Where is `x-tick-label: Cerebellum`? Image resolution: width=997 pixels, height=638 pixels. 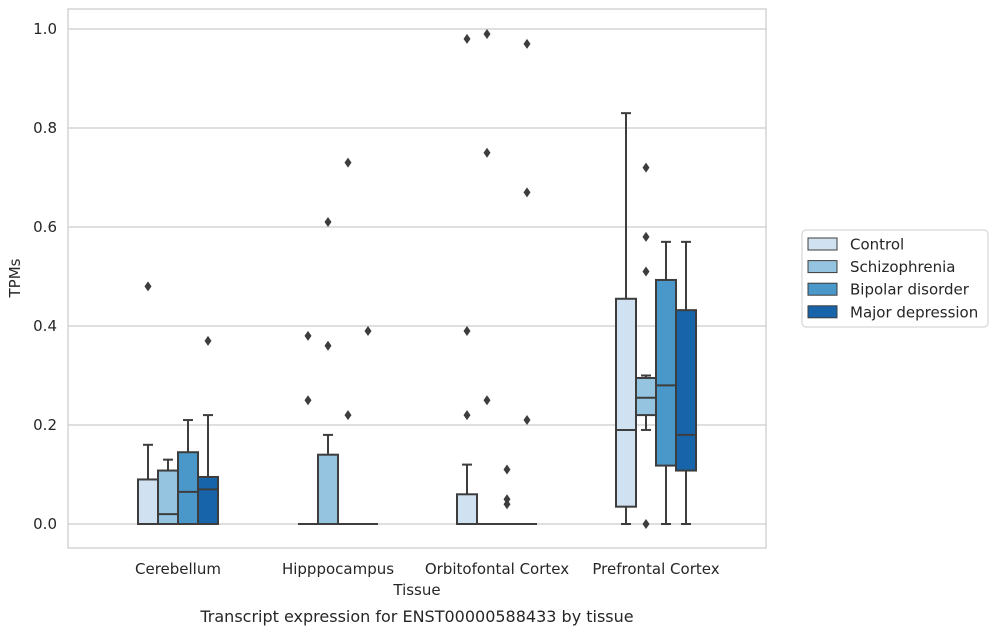
x-tick-label: Cerebellum is located at coordinates (178, 569).